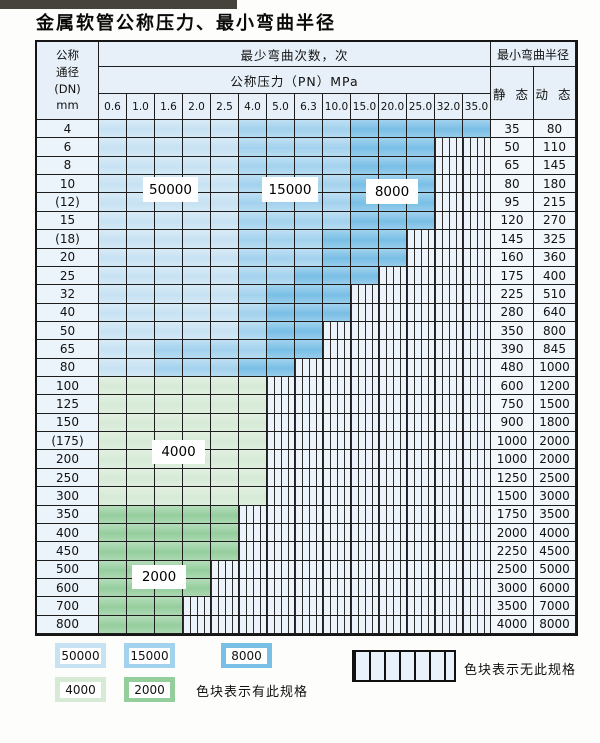 The width and height of the screenshot is (600, 743). Describe the element at coordinates (68, 478) in the screenshot. I see `dn-cell: 250` at that location.